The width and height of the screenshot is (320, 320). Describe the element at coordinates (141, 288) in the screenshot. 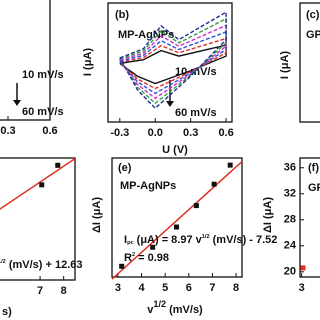

I see `x-tick-label: 4` at that location.